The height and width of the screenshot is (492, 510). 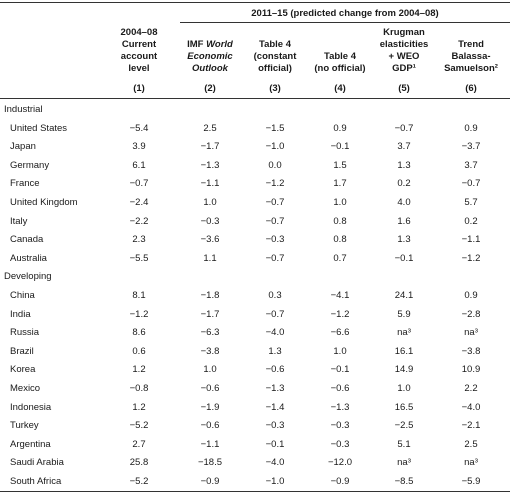 What do you see at coordinates (275, 407) in the screenshot?
I see `table-cell: −1.4` at bounding box center [275, 407].